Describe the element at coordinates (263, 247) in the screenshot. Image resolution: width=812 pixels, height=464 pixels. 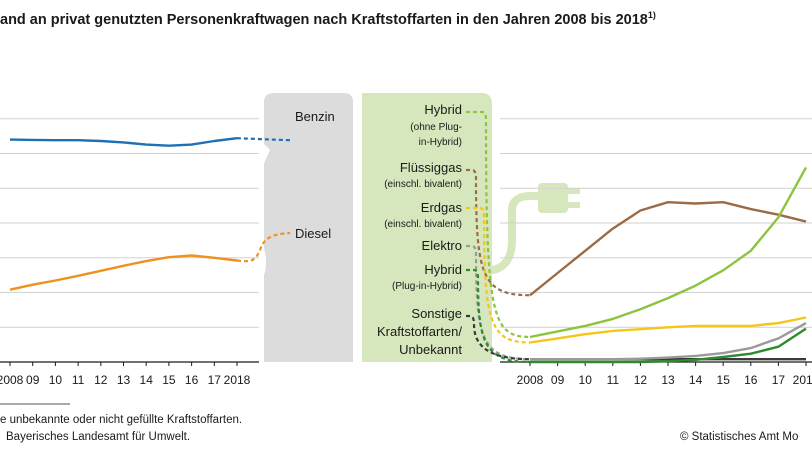
I see `leader-diesel` at that location.